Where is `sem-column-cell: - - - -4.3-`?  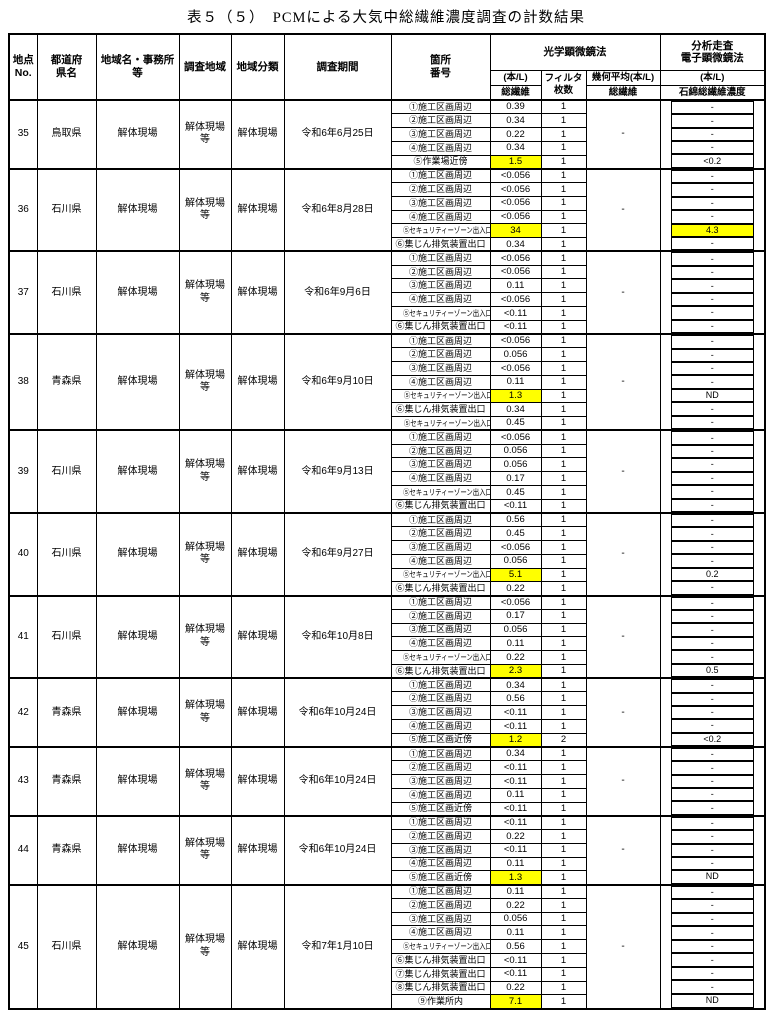
sem-column-cell: - - - -4.3- is located at coordinates (712, 209).